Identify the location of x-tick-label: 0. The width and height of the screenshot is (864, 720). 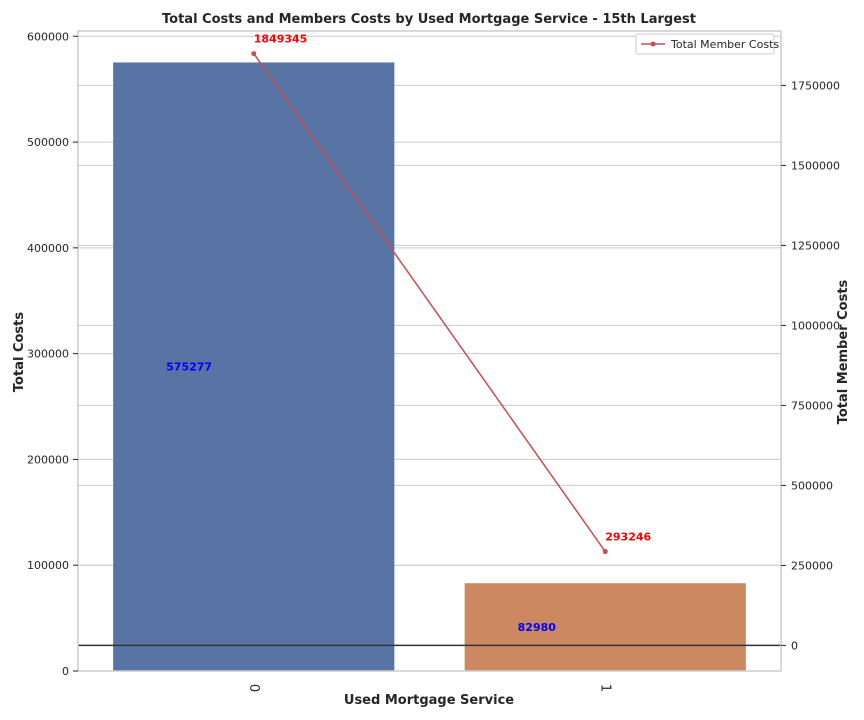
(253, 688).